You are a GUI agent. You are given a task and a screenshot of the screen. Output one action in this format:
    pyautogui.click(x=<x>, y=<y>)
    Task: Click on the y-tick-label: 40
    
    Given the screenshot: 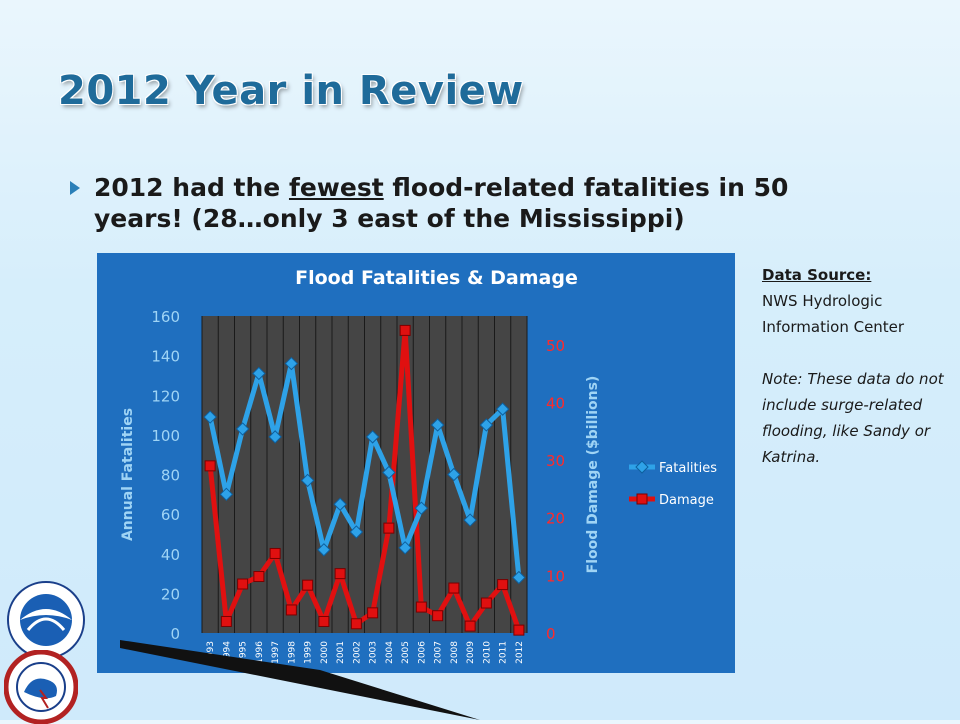 What is the action you would take?
    pyautogui.click(x=170, y=555)
    